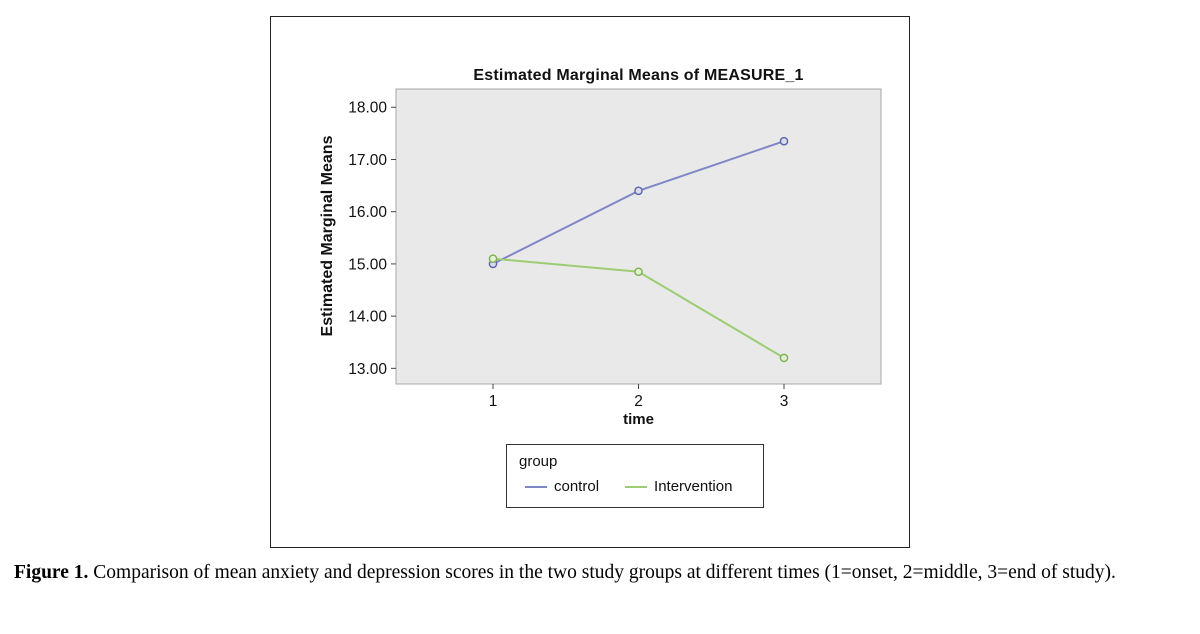 The image size is (1200, 634). I want to click on chart-title: Estimated Marginal Means of MEASURE_1, so click(638, 75).